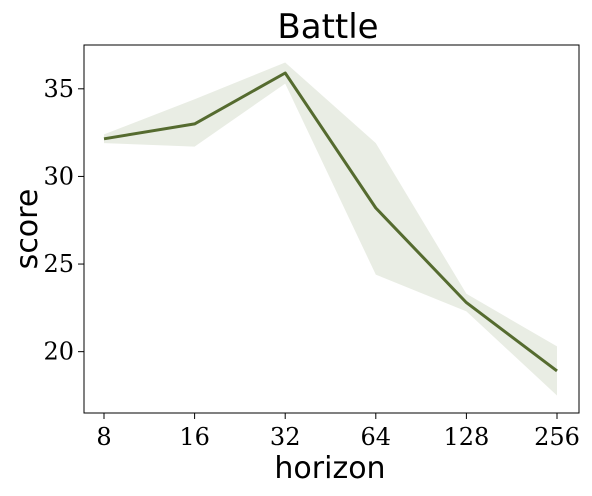 This screenshot has width=592, height=496. Describe the element at coordinates (376, 437) in the screenshot. I see `x-tick-label: 64` at that location.